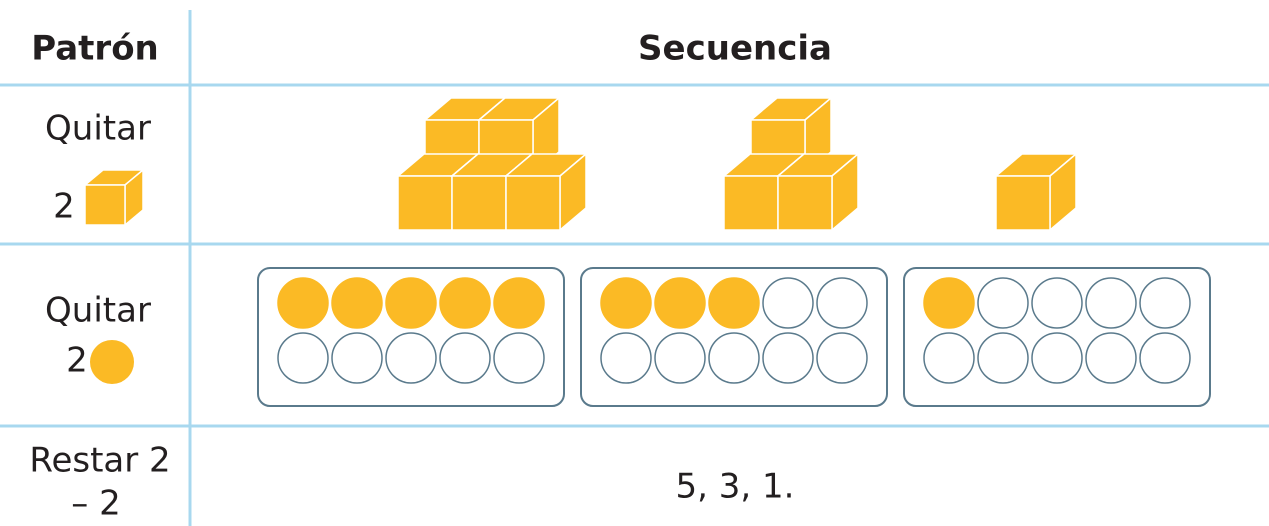 This screenshot has height=526, width=1269. I want to click on pattern-text: – 2, so click(95, 504).